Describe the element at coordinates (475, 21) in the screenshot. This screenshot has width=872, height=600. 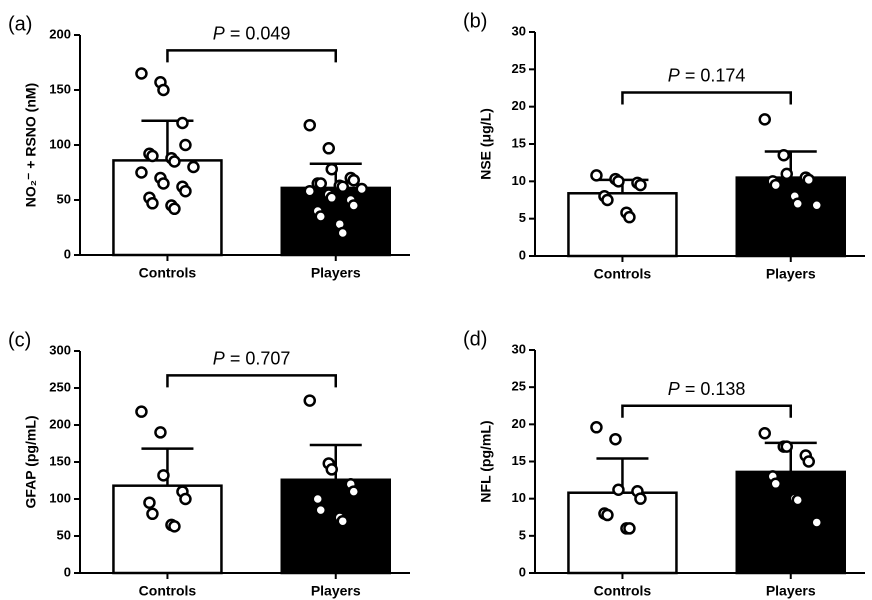
I see `panel-label: (b)` at that location.